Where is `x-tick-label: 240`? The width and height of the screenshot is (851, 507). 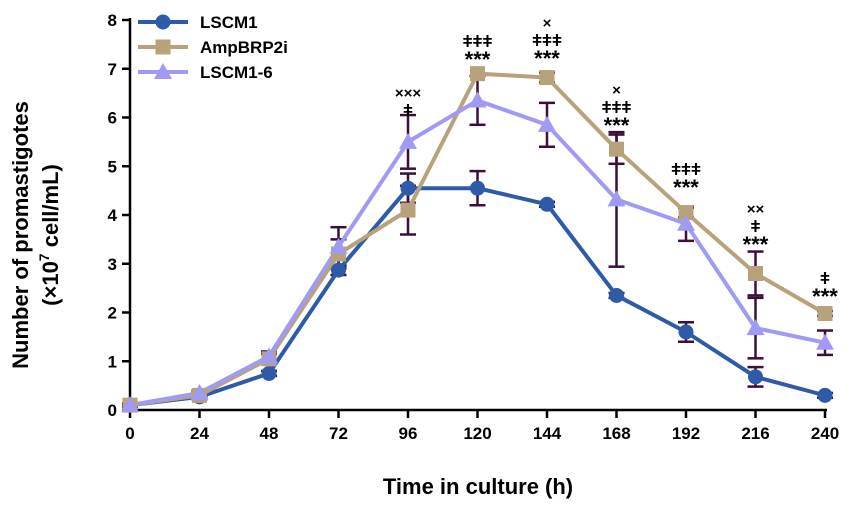
x-tick-label: 240 is located at coordinates (825, 433).